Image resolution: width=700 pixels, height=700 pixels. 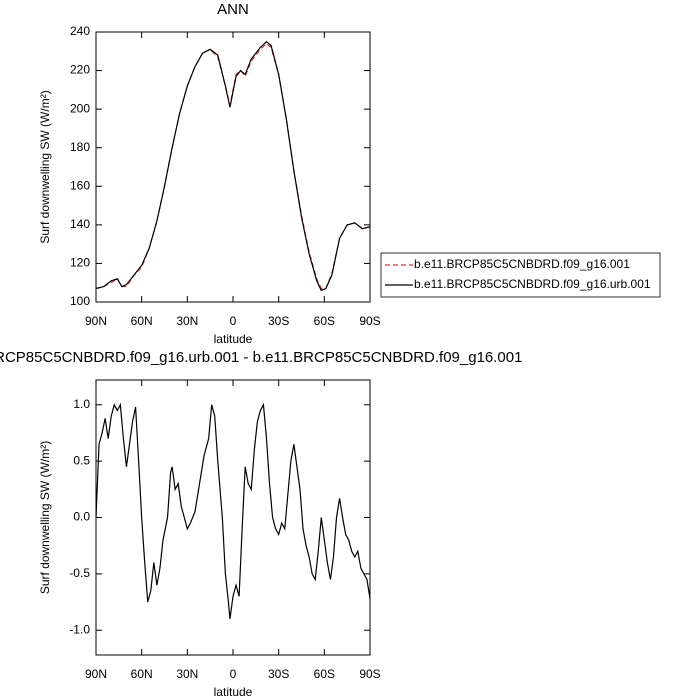 What do you see at coordinates (80, 108) in the screenshot?
I see `y-tick-label: 200` at bounding box center [80, 108].